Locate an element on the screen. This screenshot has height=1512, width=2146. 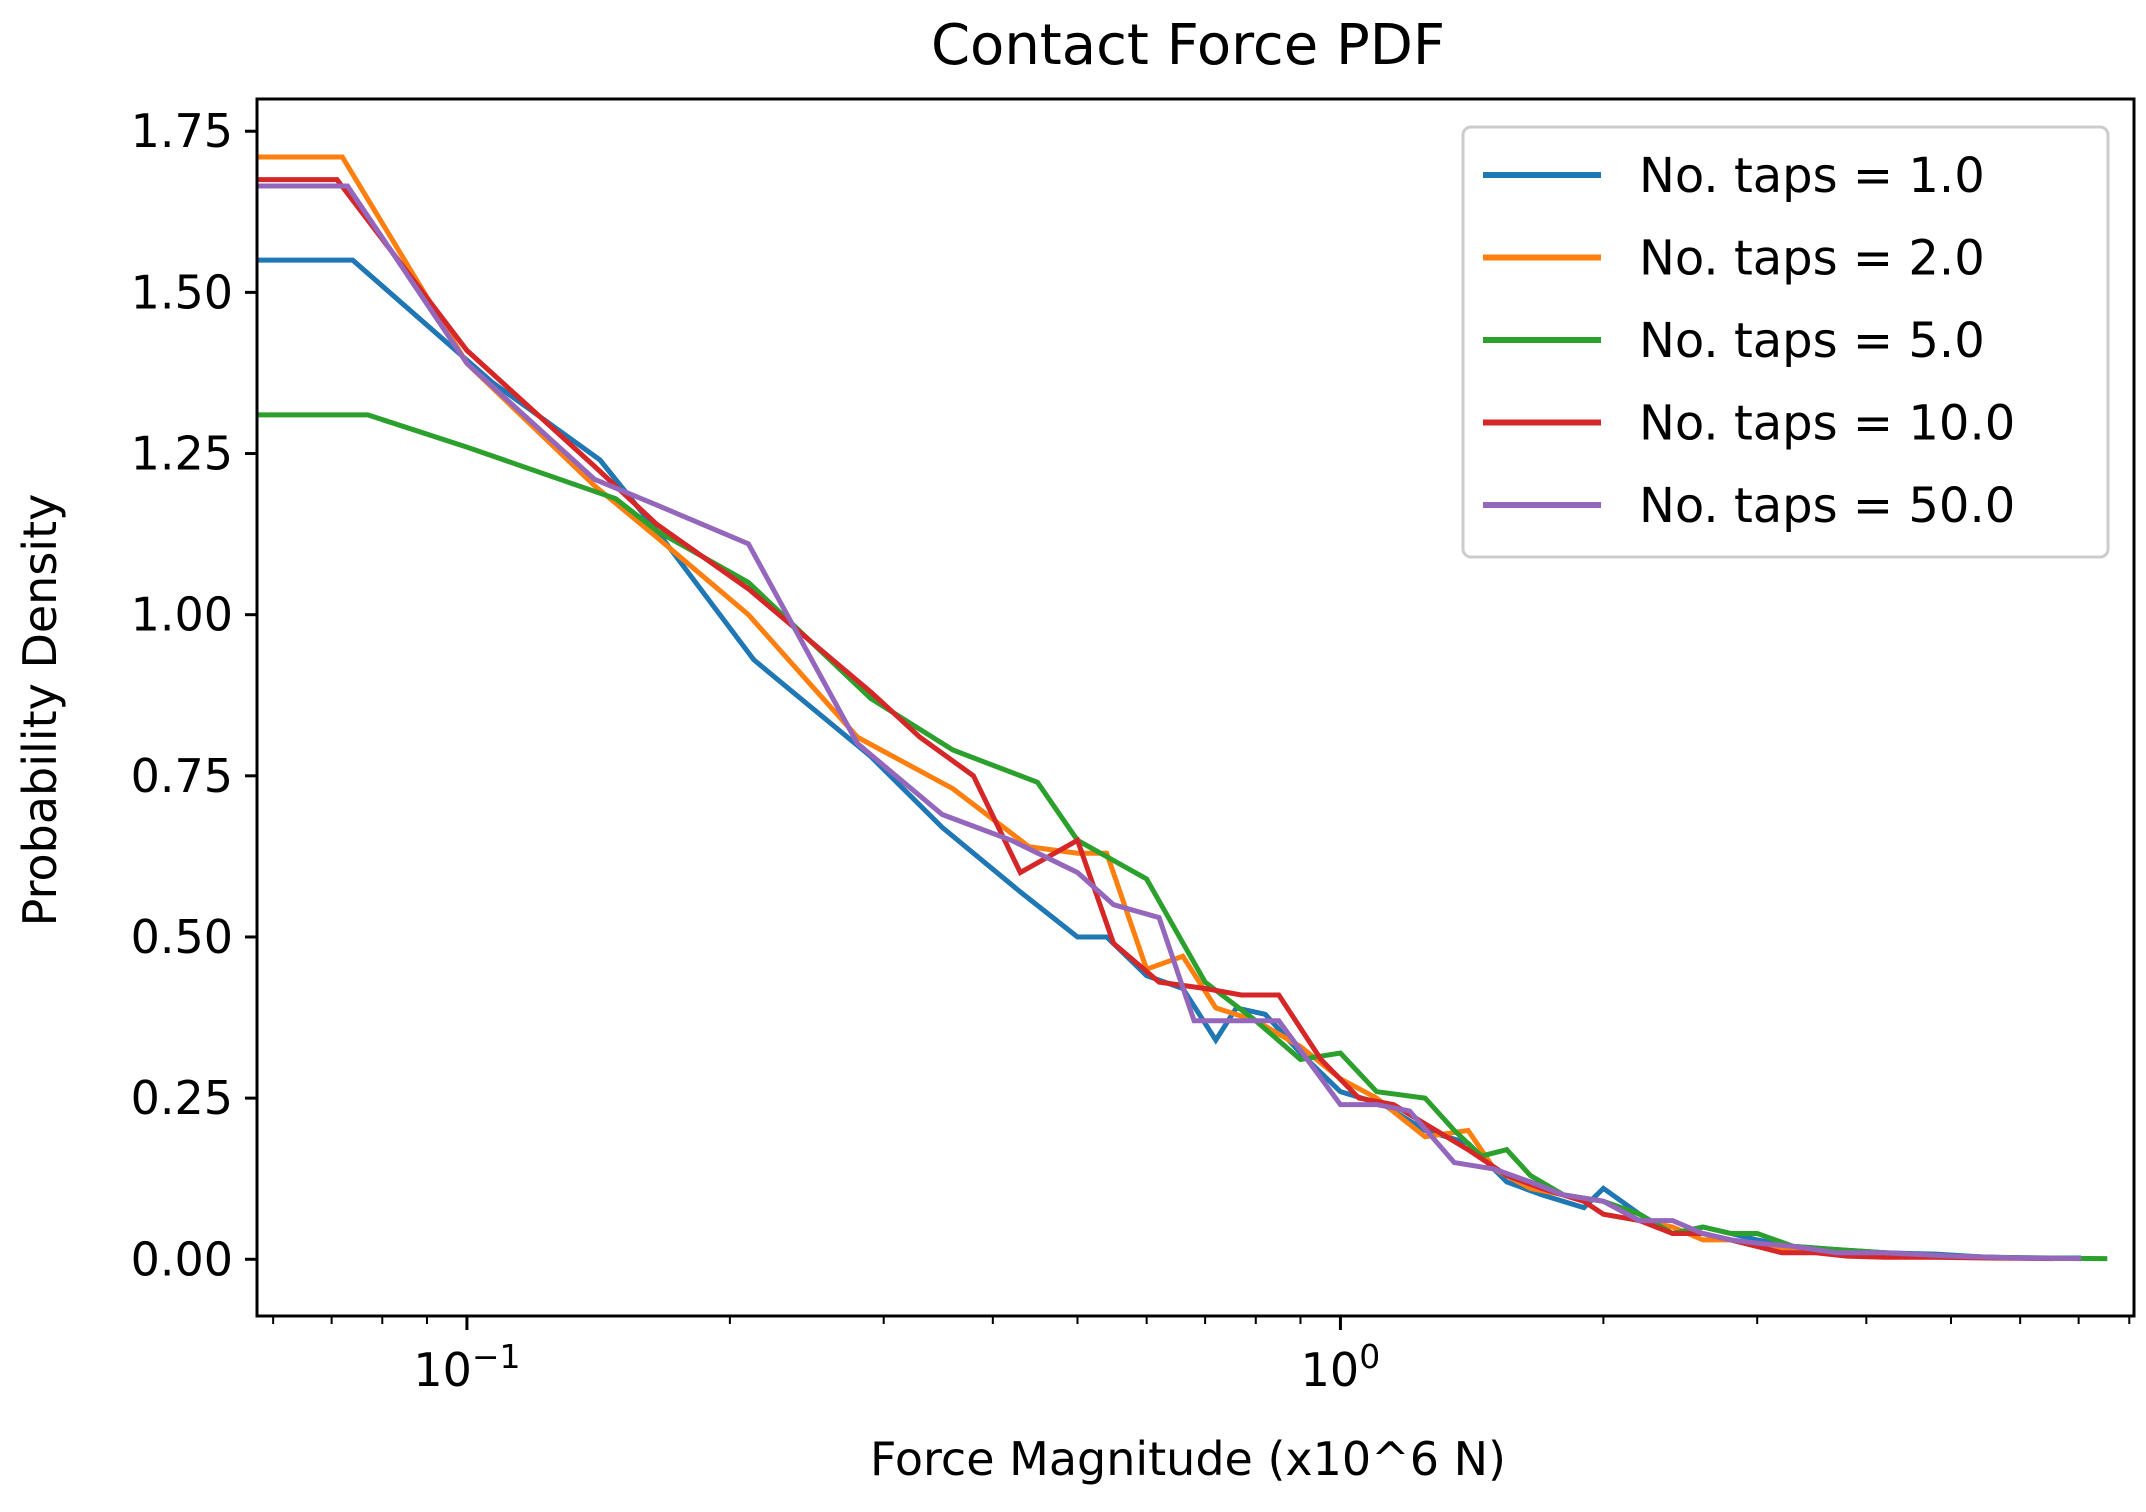
legend-item-4: No. taps = 10.0 is located at coordinates (1749, 424).